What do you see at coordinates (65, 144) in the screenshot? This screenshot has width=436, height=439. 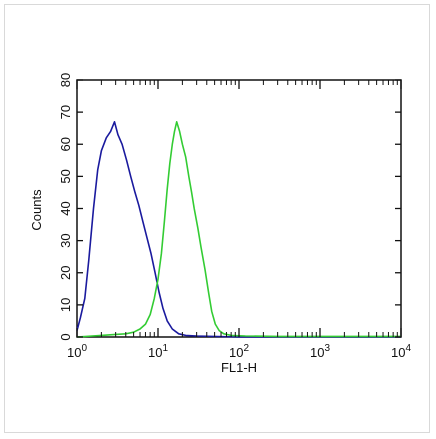 I see `y-tick-label: 60` at bounding box center [65, 144].